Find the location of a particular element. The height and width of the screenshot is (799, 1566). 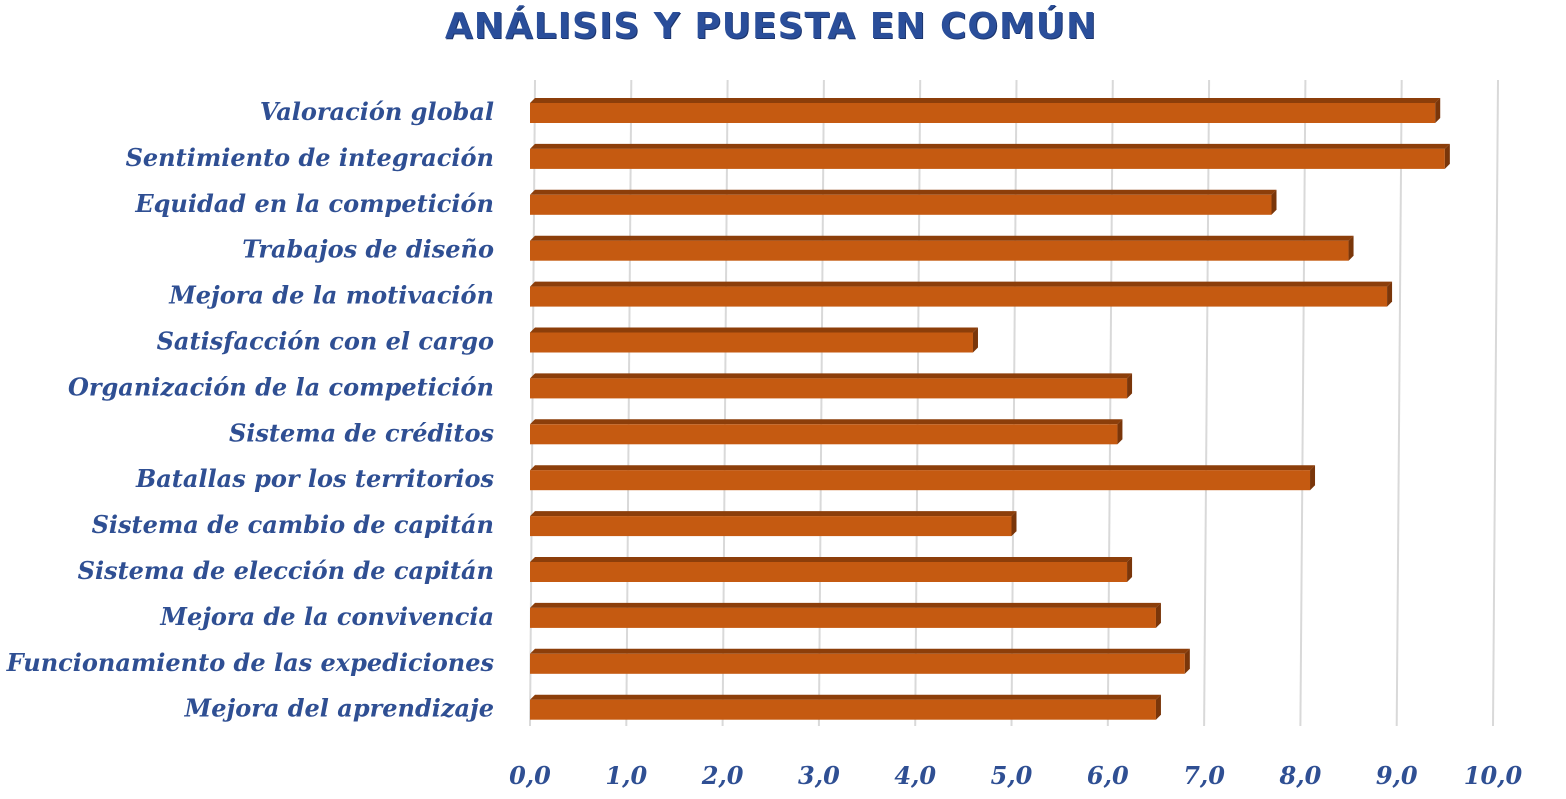

tick-labels: 0,0 1,0 2,0 3,0 4,0 5,0 6,0 7,0 8,0 9,0 10,0 is located at coordinates (1015, 775).